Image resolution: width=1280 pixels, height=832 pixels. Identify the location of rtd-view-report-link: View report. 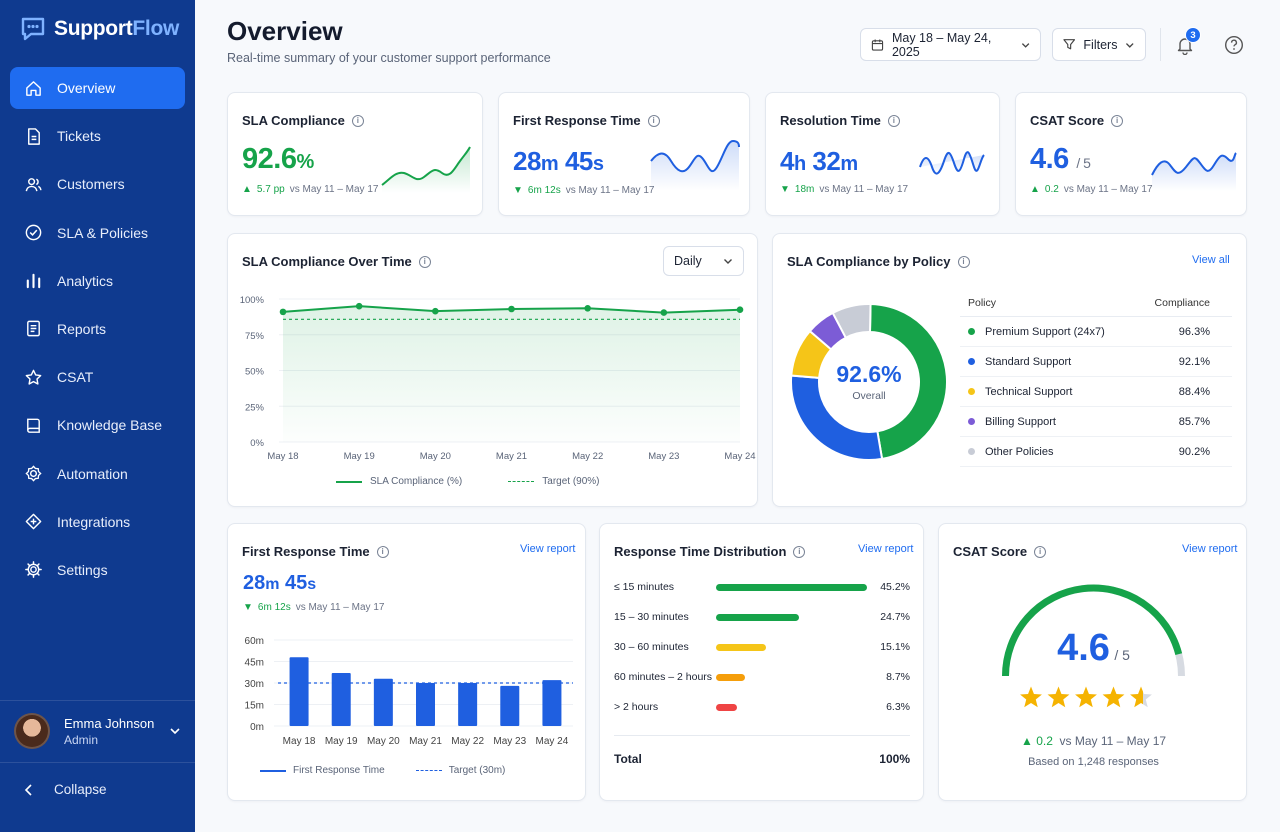
(886, 549).